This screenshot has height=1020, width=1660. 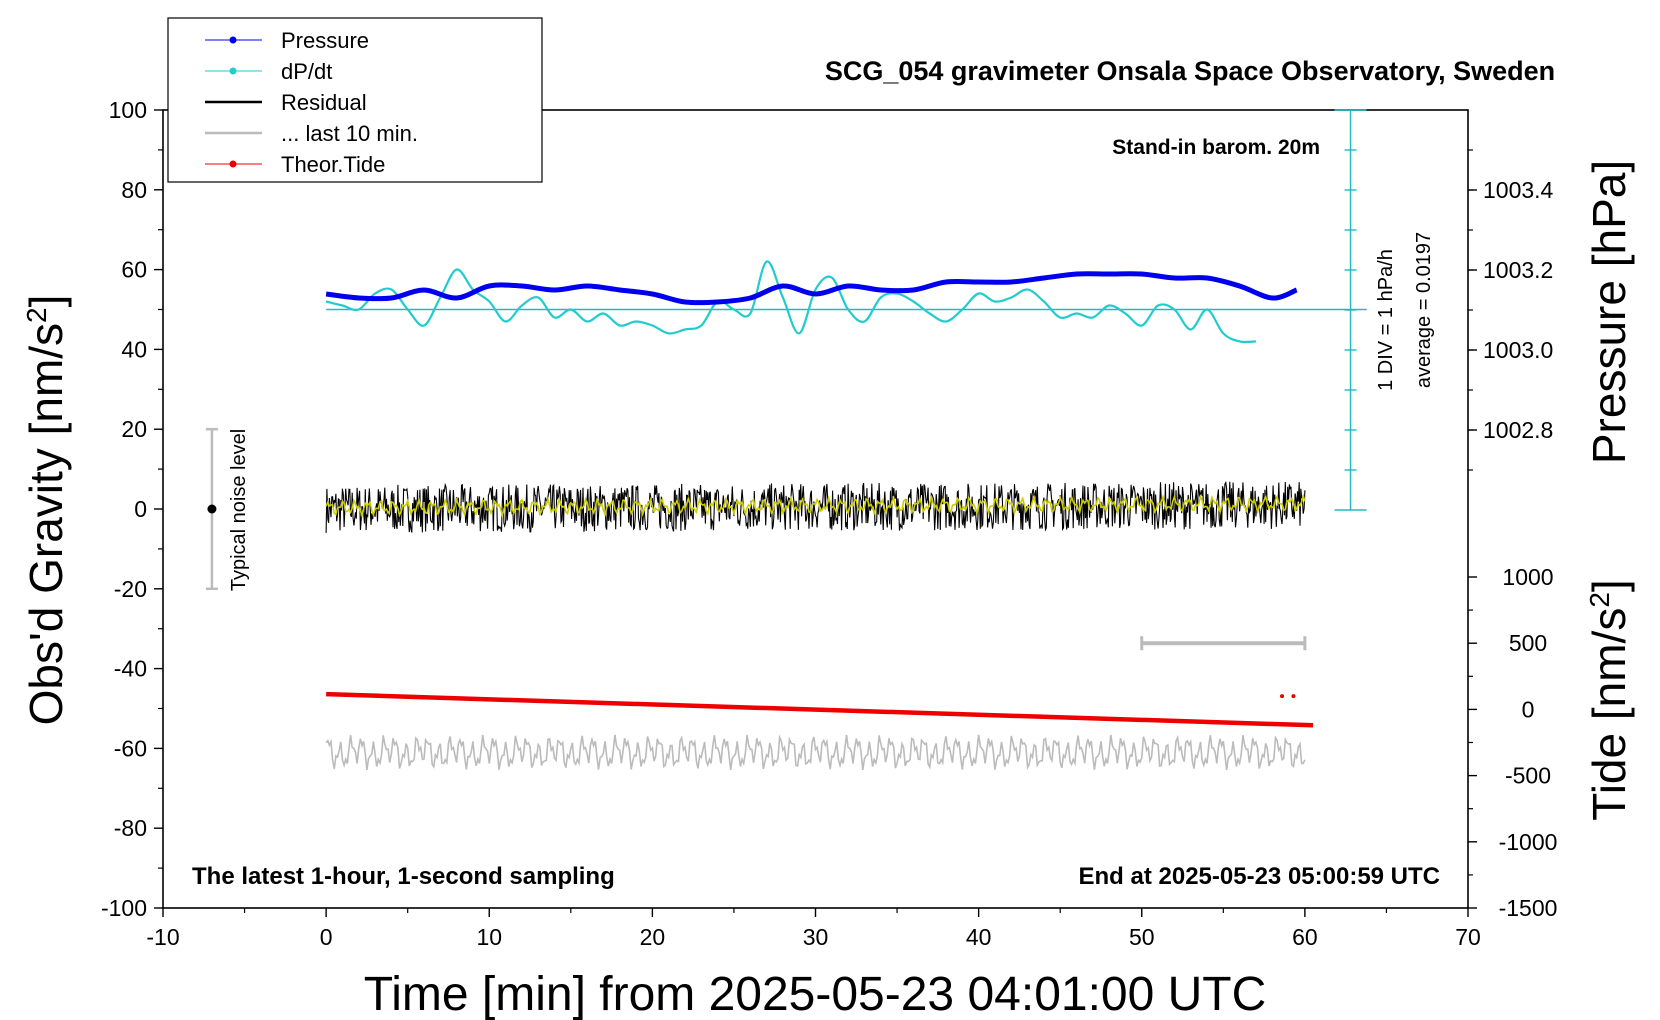 What do you see at coordinates (239, 510) in the screenshot?
I see `noise-label: Typical noise level` at bounding box center [239, 510].